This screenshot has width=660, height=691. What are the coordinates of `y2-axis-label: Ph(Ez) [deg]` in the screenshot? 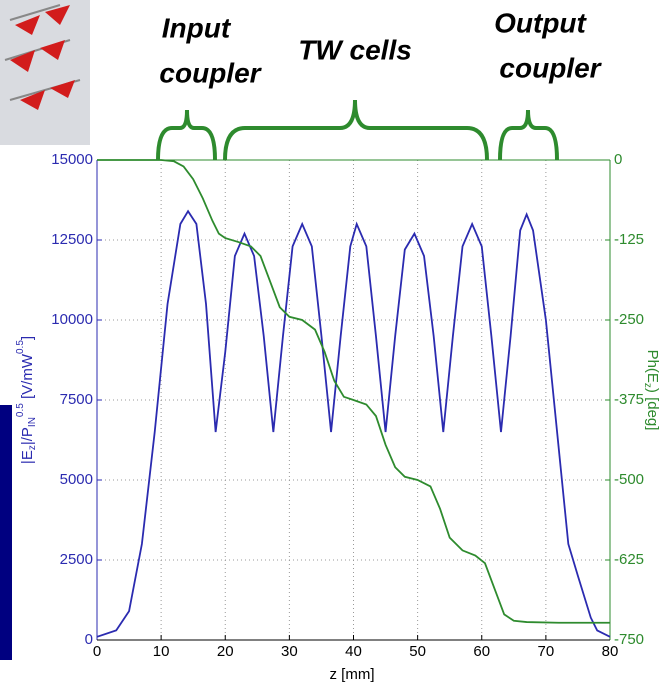 It's located at (651, 390).